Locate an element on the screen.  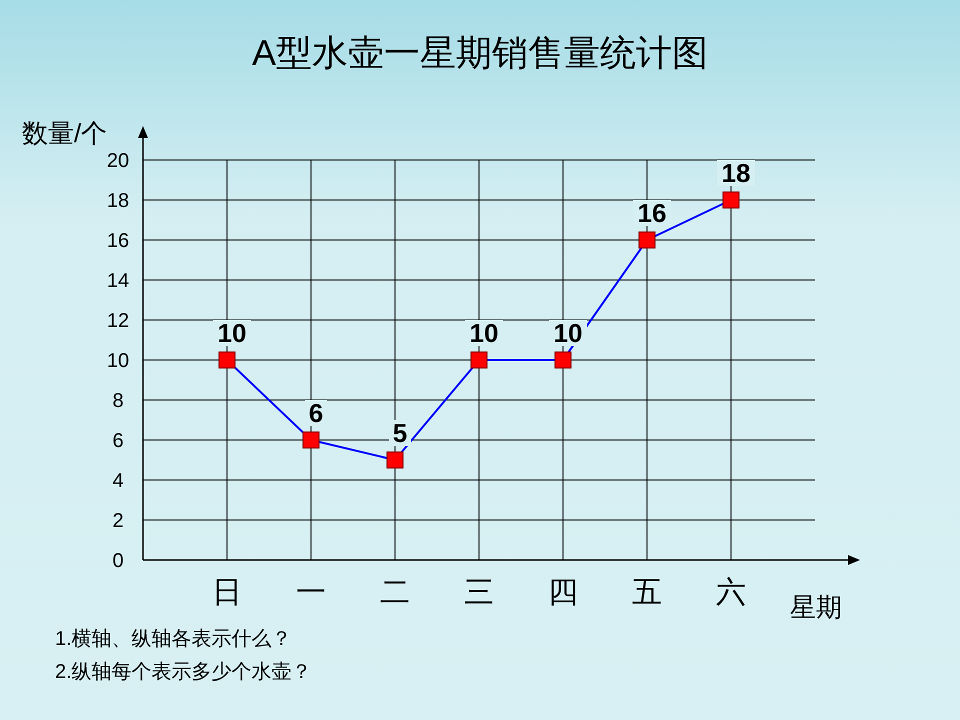
x-tick-label: 日 is located at coordinates (227, 592).